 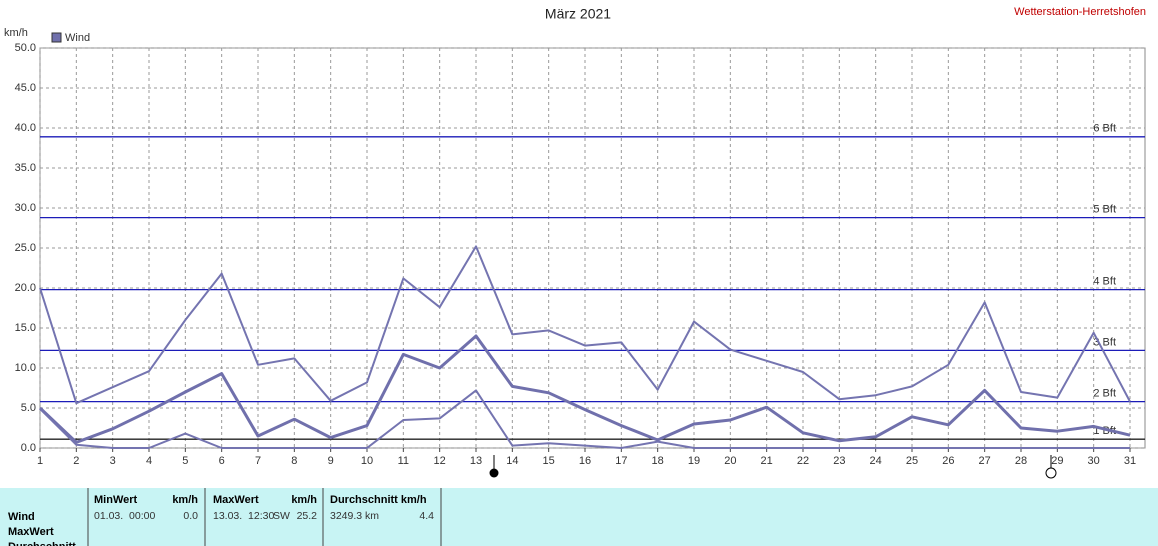 What do you see at coordinates (25, 248) in the screenshot?
I see `y-tick-label: 25.0` at bounding box center [25, 248].